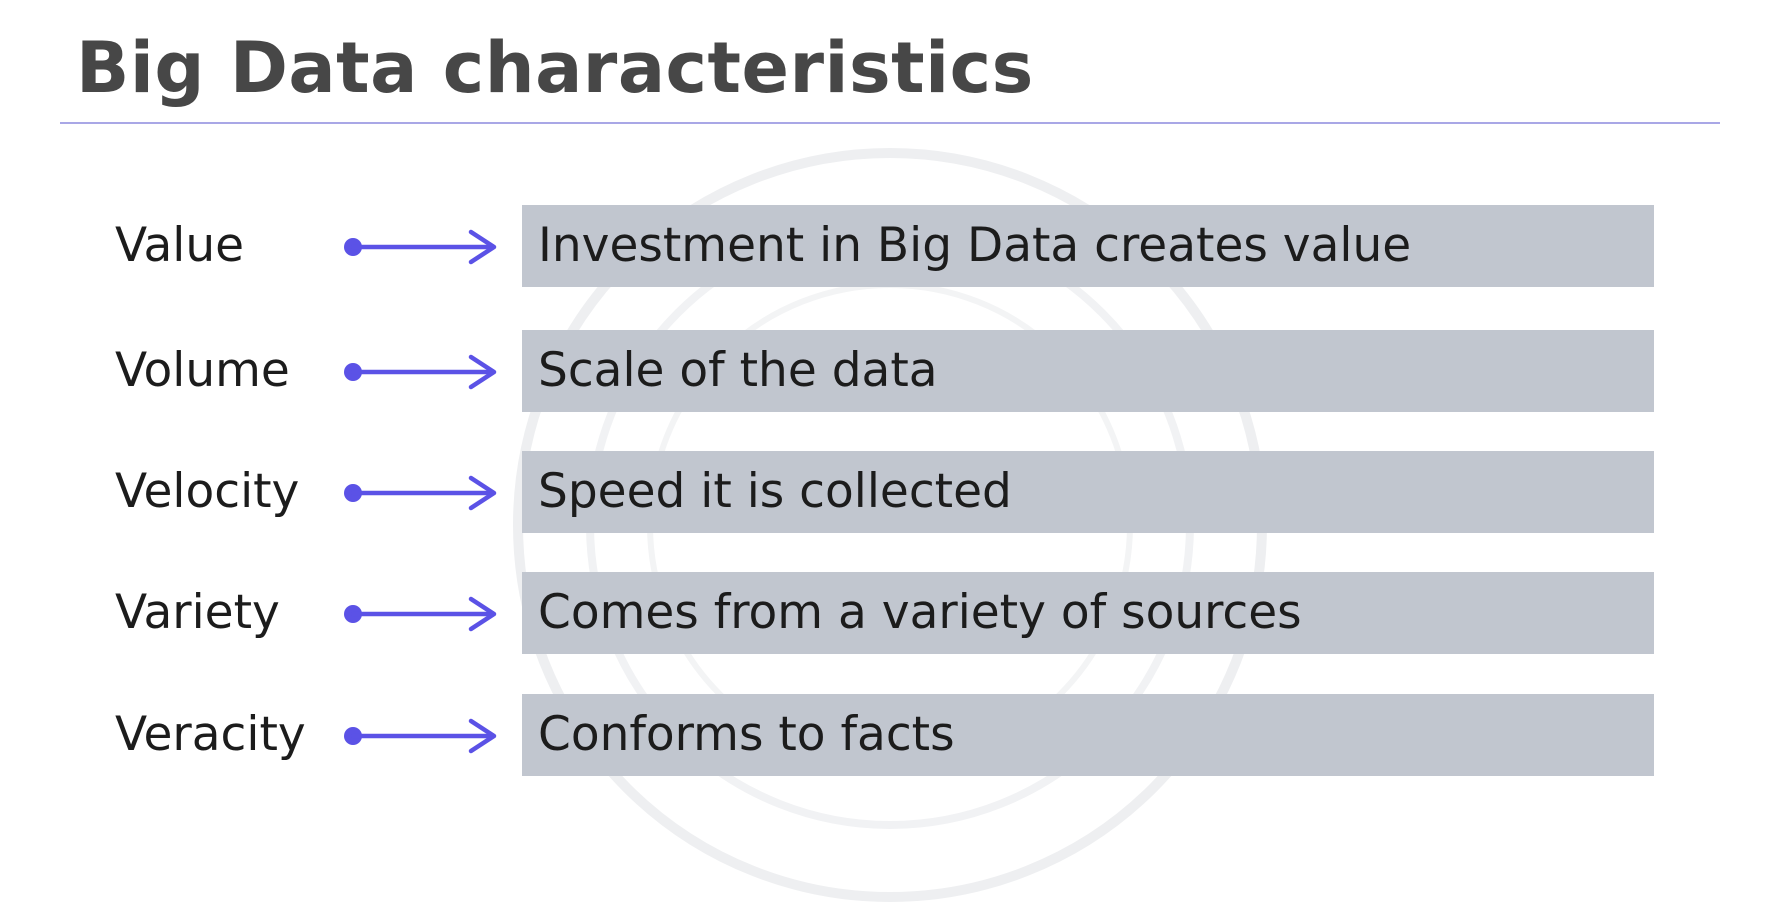 The height and width of the screenshot is (905, 1770). Describe the element at coordinates (197, 612) in the screenshot. I see `term-label: Variety` at that location.